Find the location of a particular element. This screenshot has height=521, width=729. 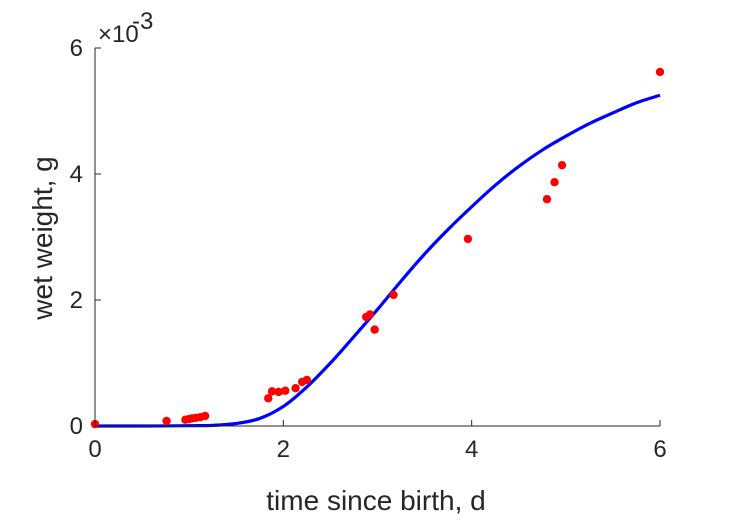

x-ticks: 0 2 4 6 is located at coordinates (377, 441).